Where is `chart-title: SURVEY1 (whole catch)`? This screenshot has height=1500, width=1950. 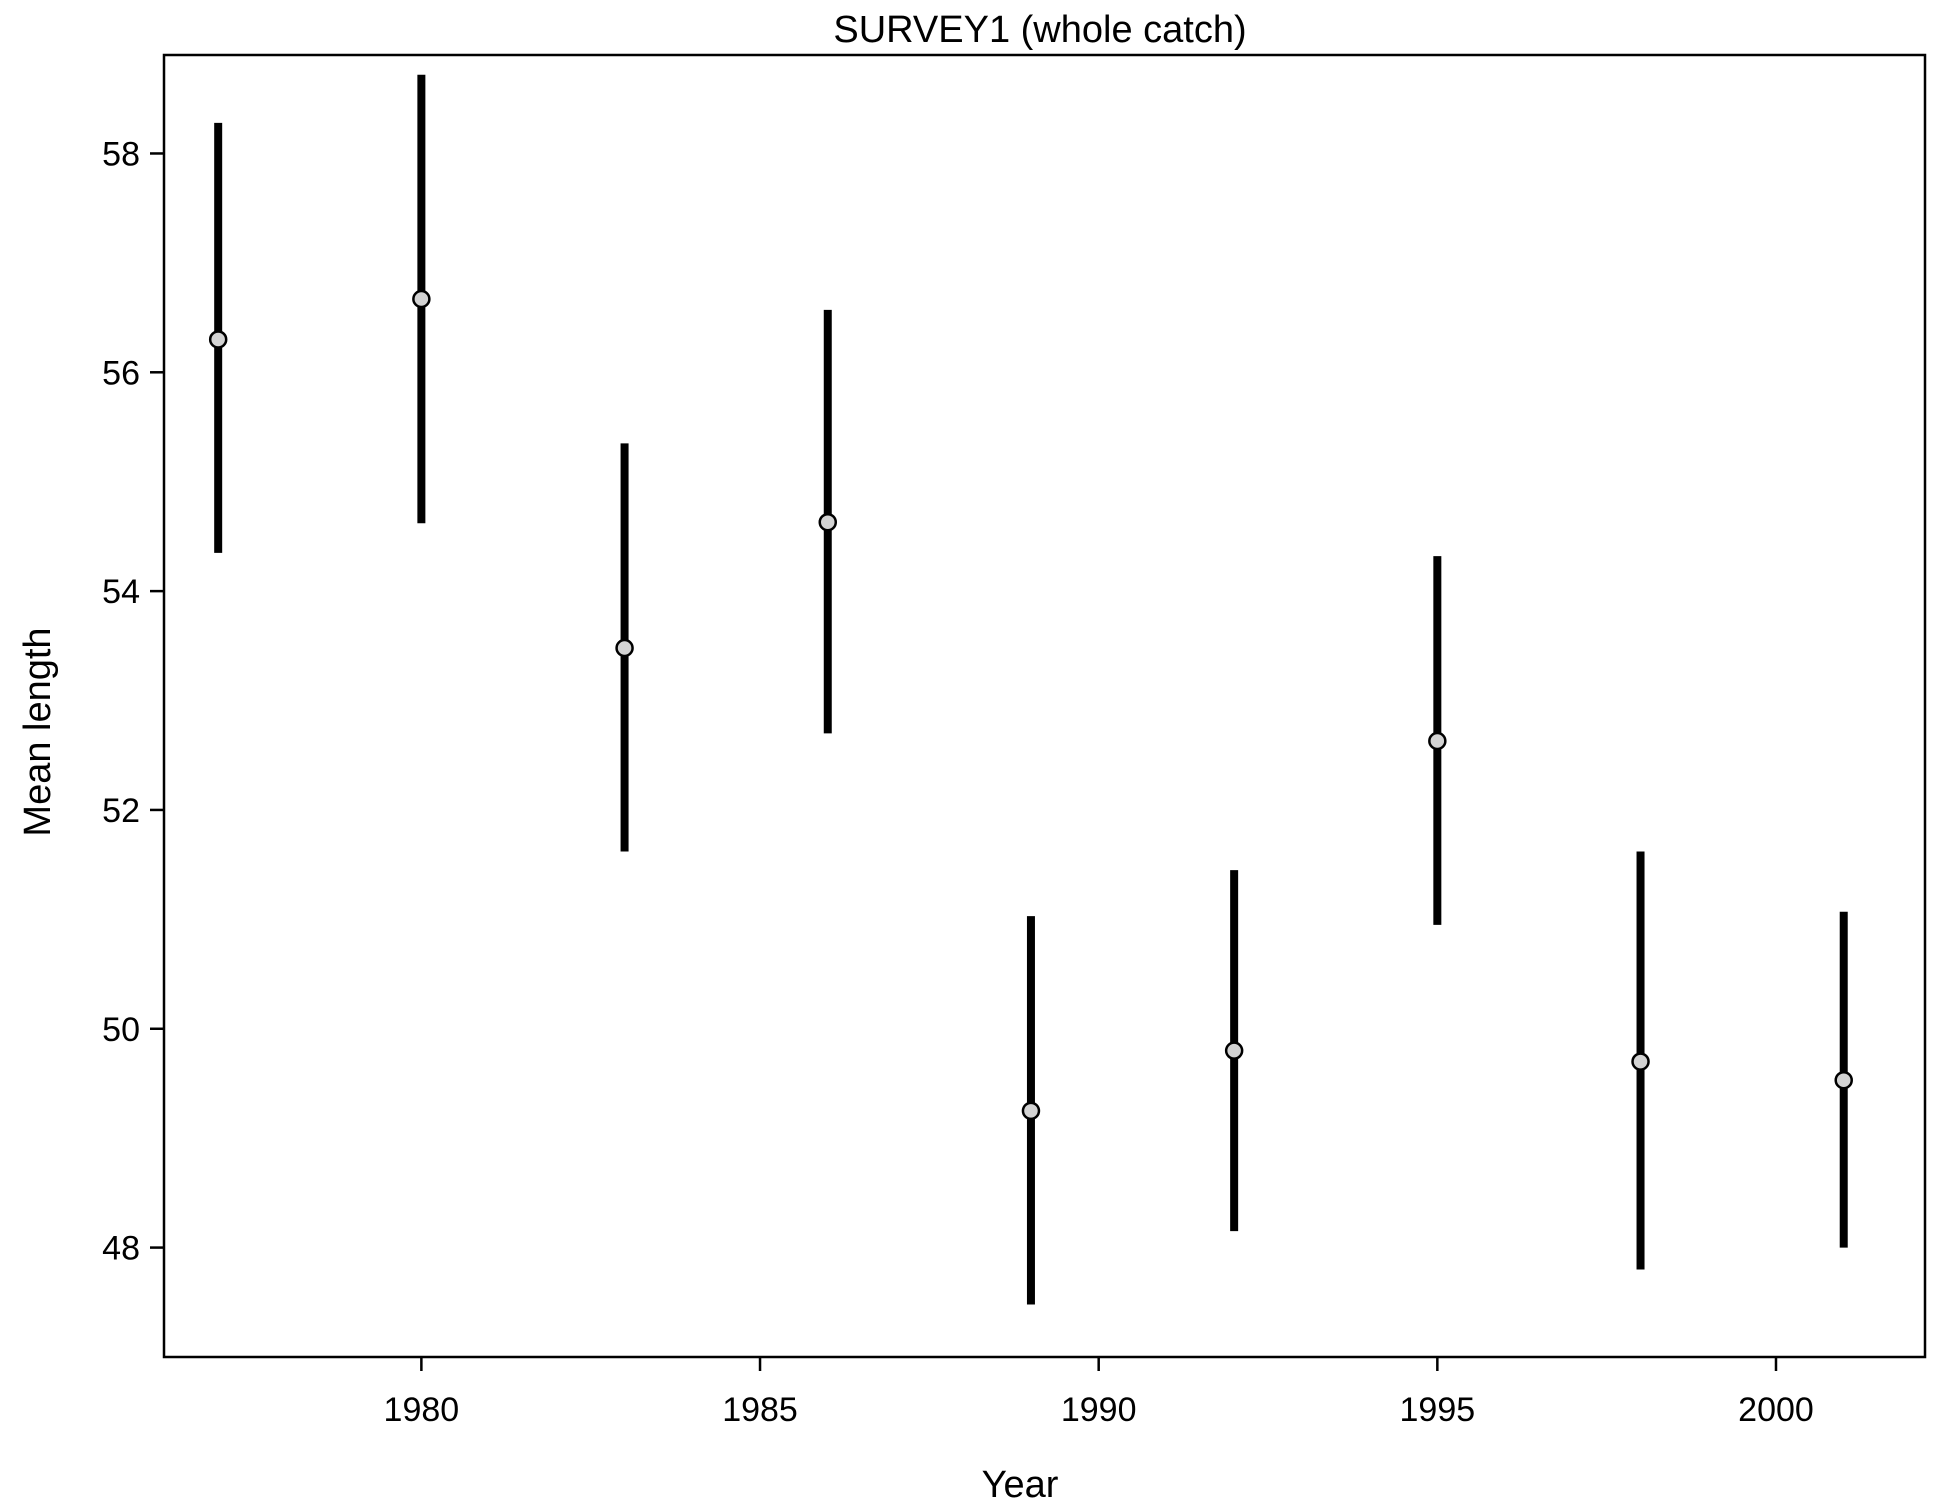
chart-title: SURVEY1 (whole catch) is located at coordinates (1039, 30).